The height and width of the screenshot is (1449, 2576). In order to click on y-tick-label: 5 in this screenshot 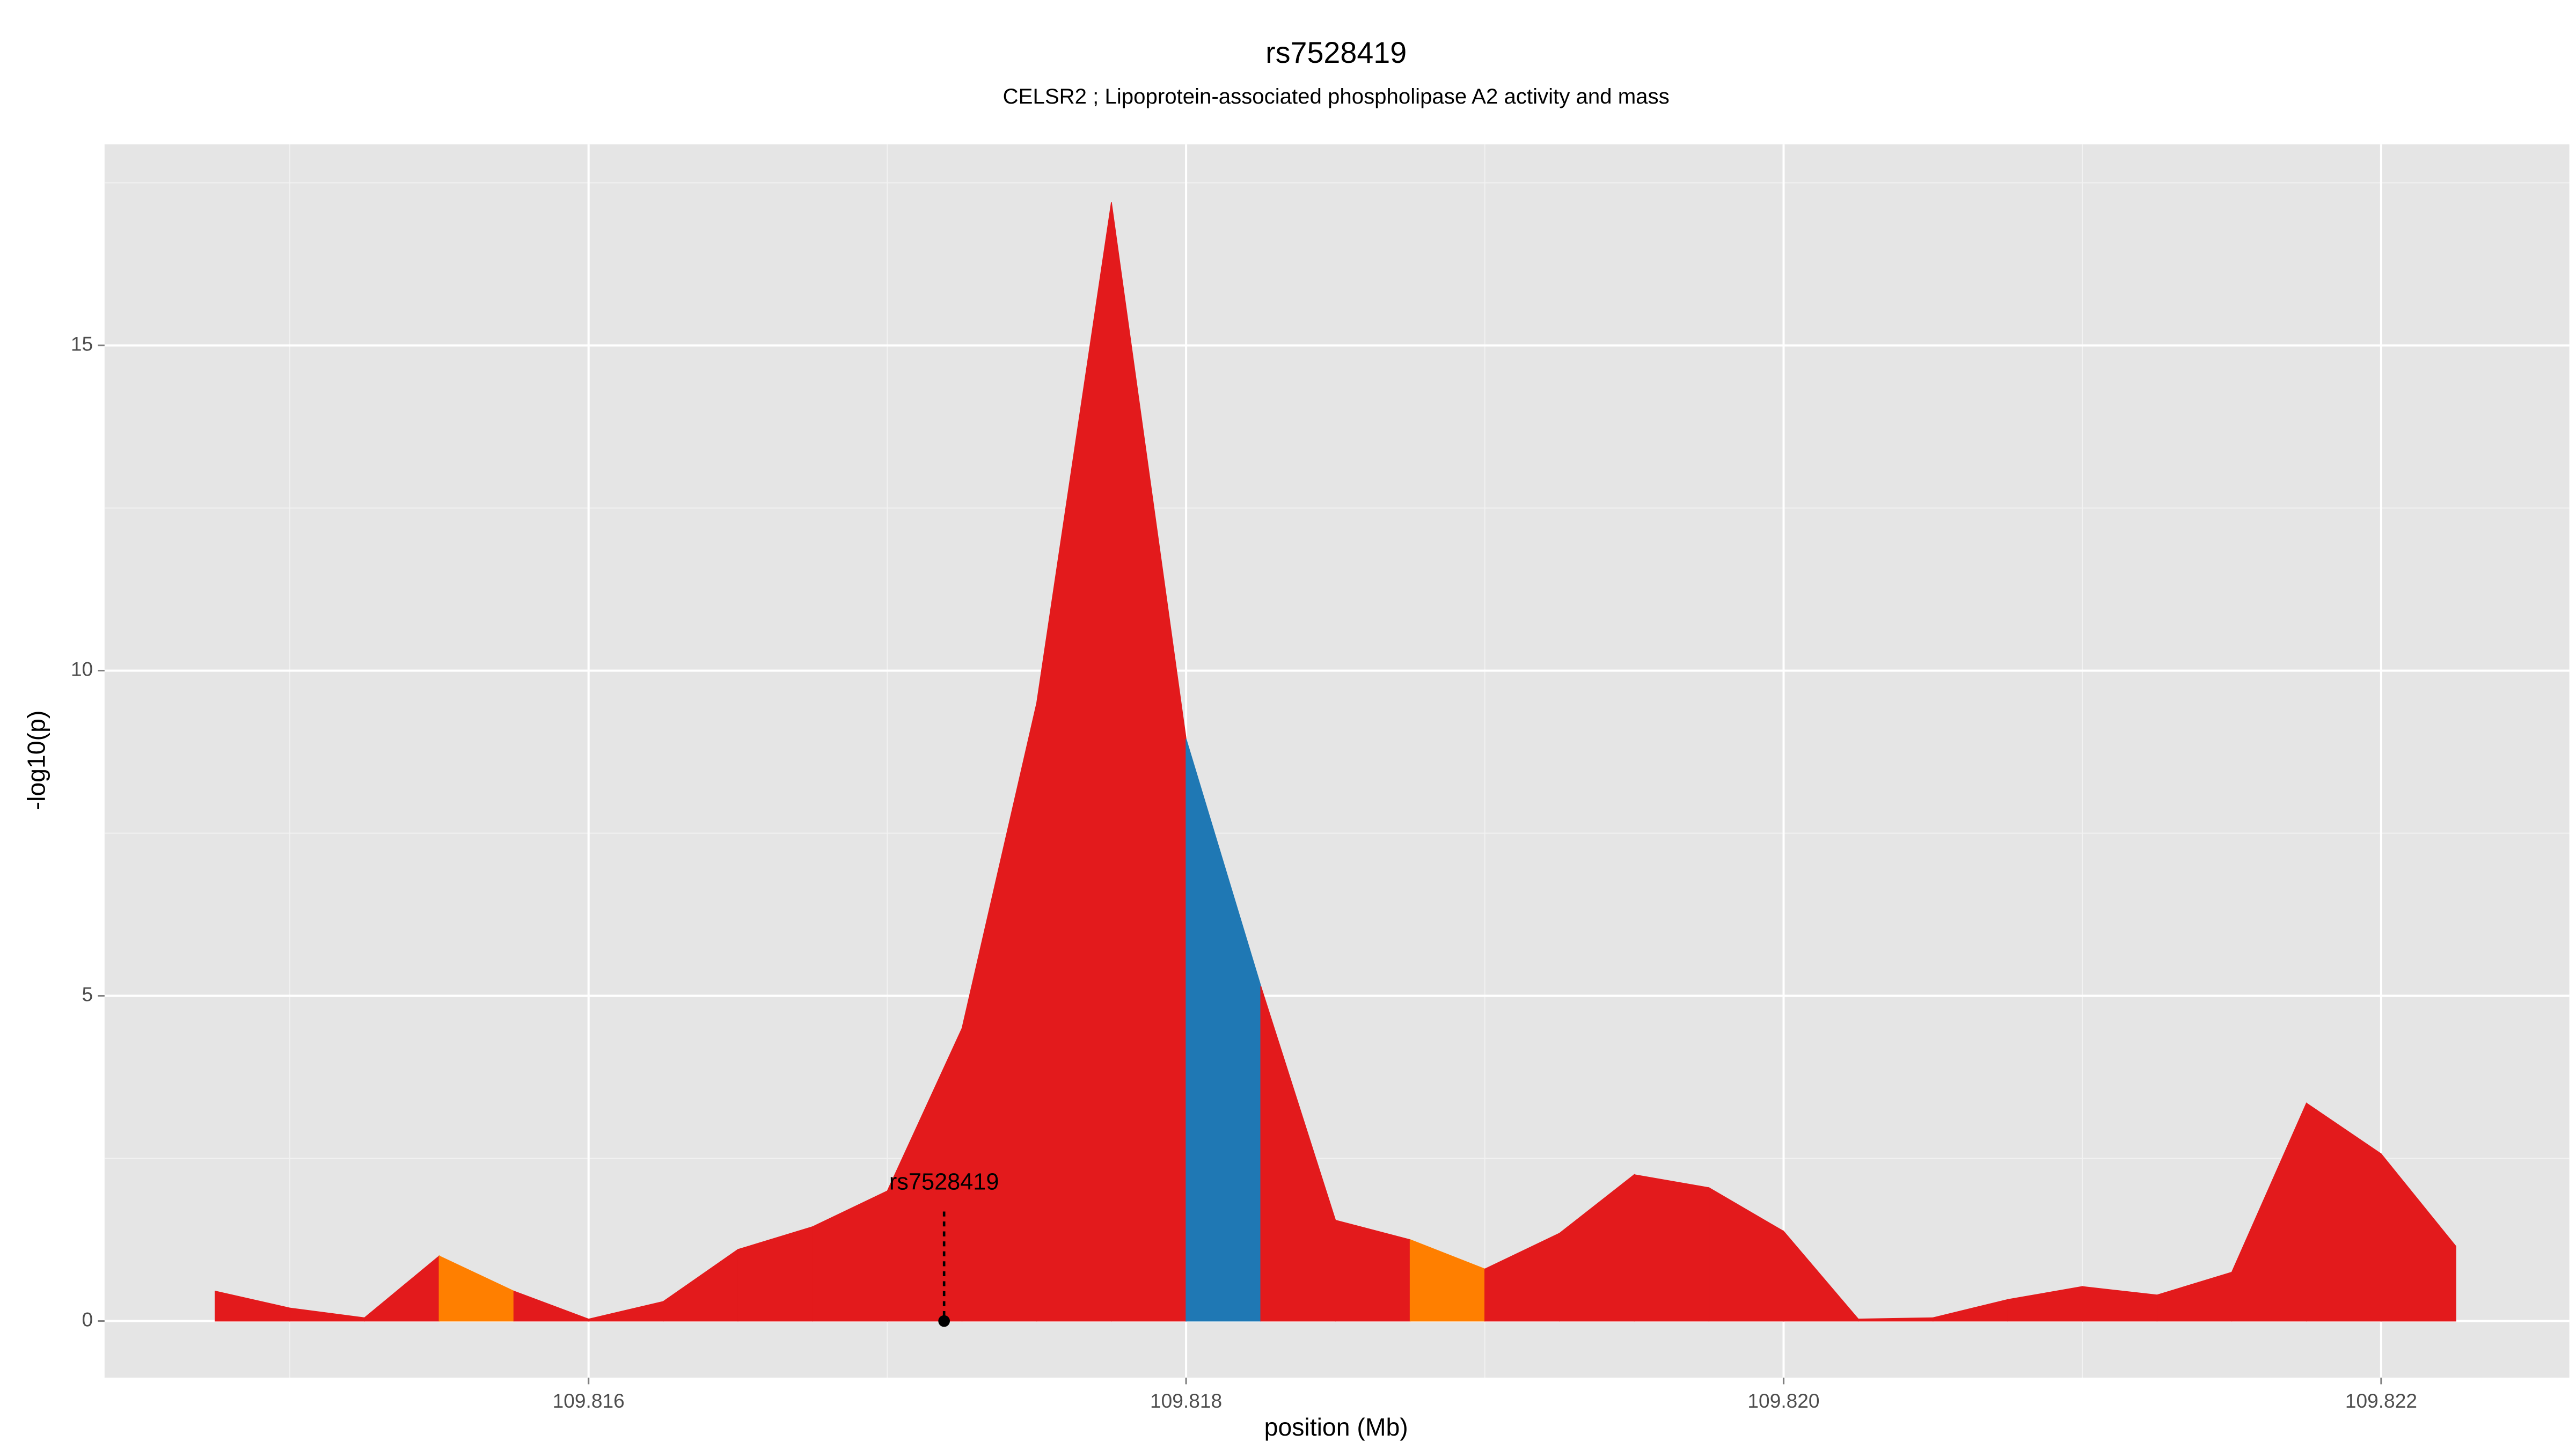, I will do `click(87, 994)`.